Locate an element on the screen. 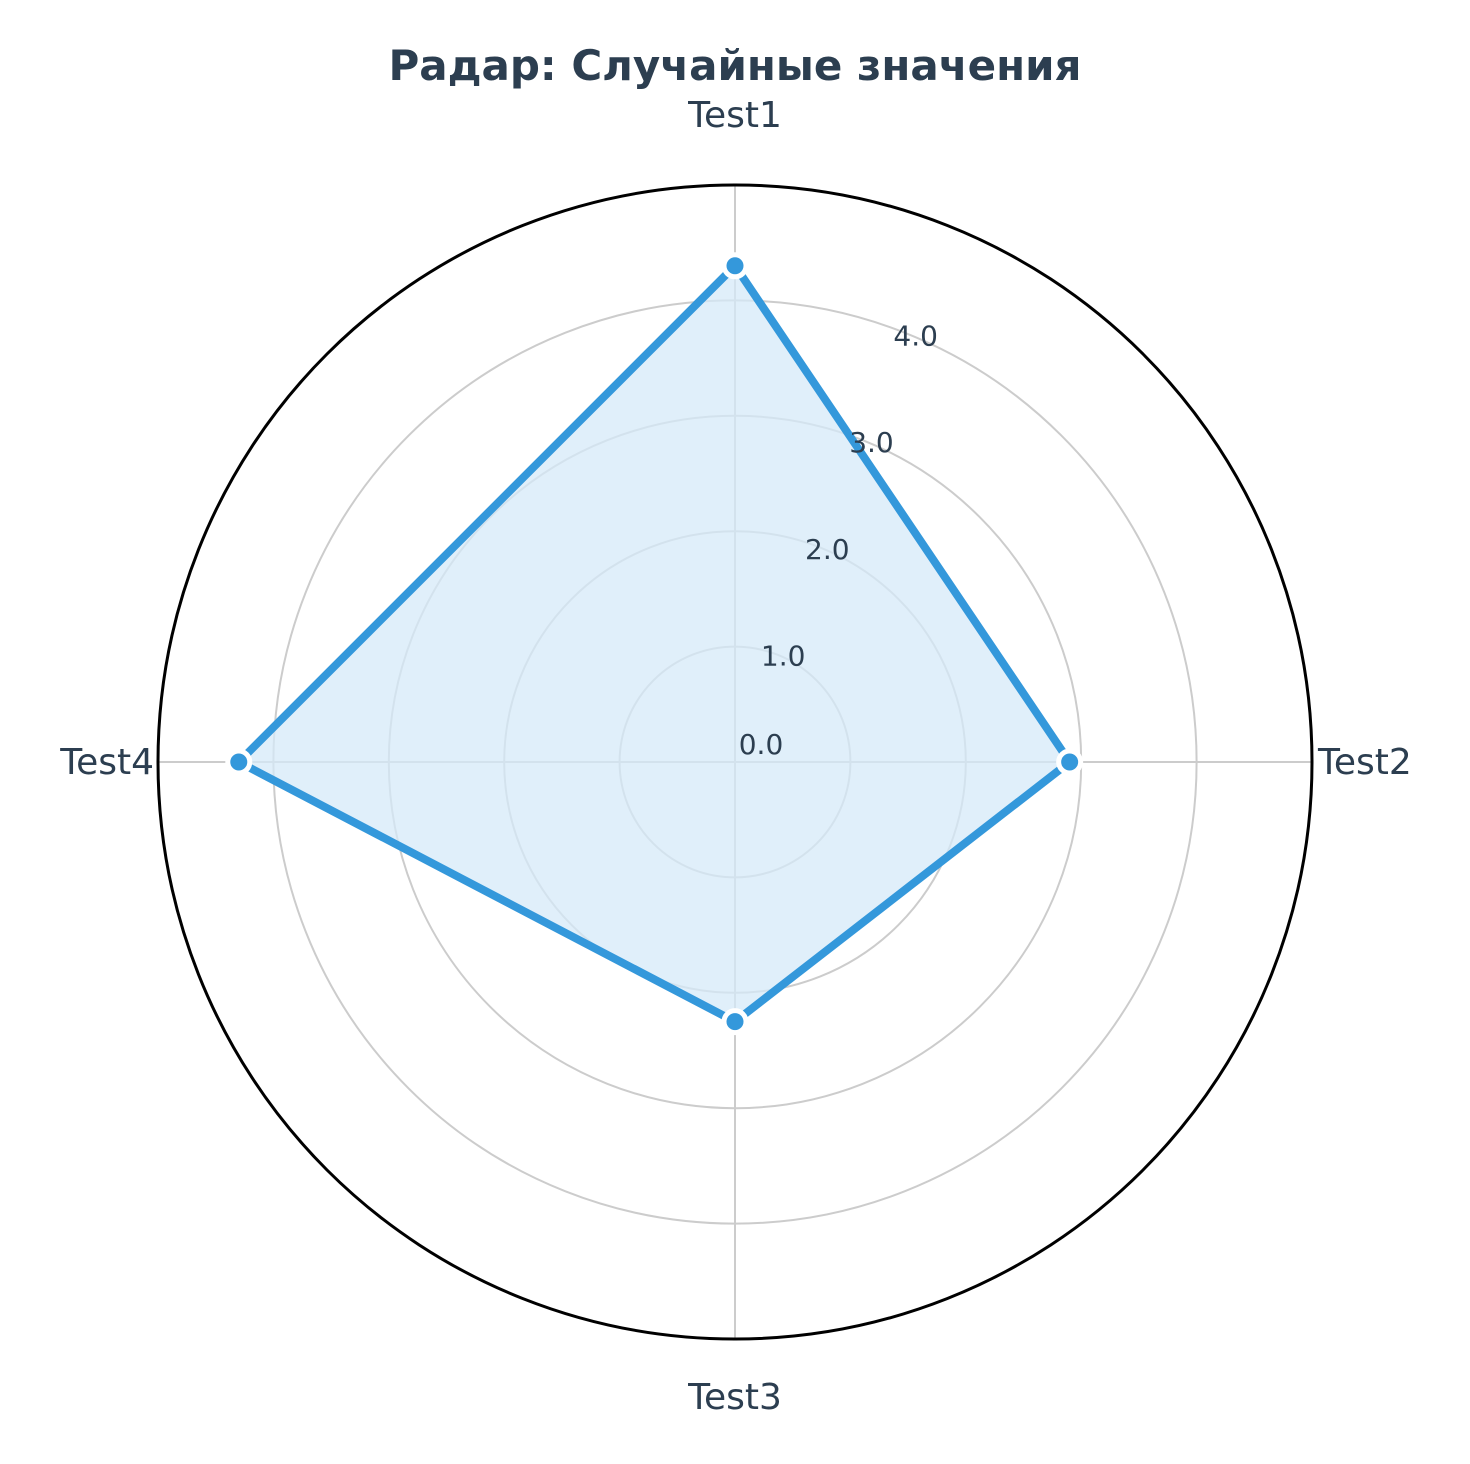 This screenshot has height=1464, width=1470. category-label-test1: Test1 is located at coordinates (734, 115).